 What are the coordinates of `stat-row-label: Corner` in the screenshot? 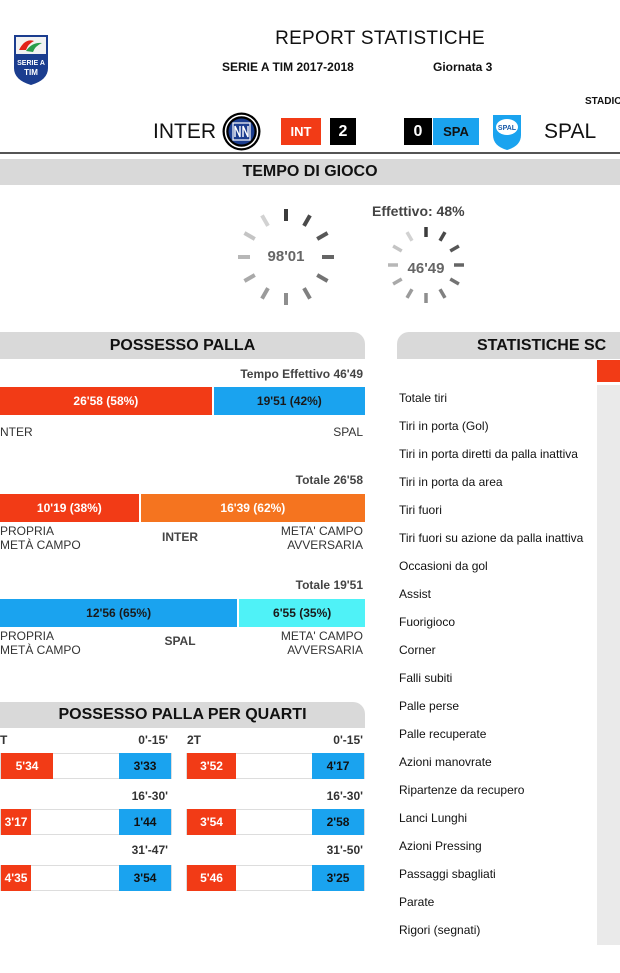 It's located at (417, 650).